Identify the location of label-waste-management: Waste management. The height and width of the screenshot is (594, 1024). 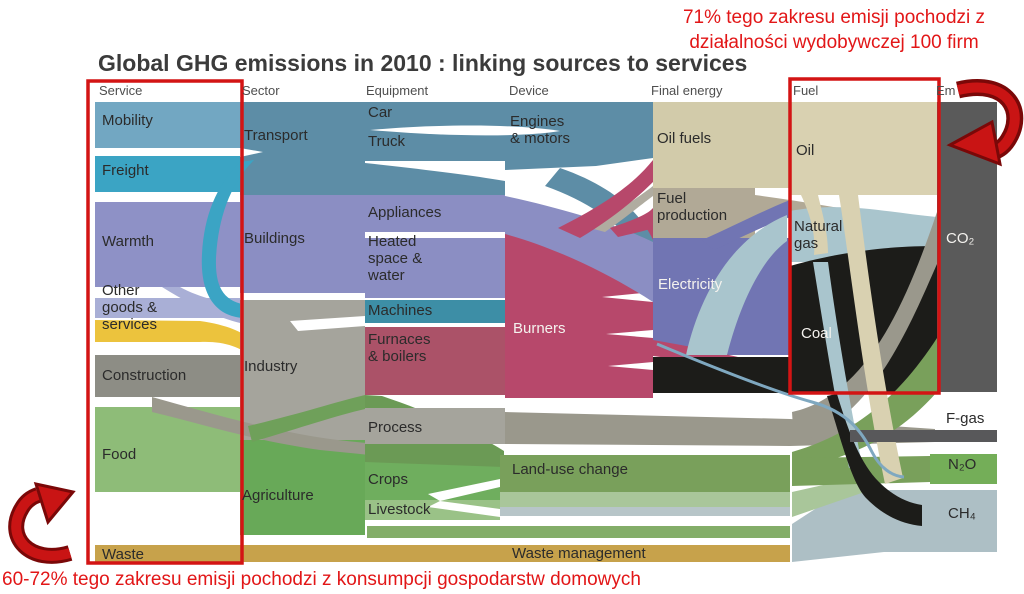
(579, 553).